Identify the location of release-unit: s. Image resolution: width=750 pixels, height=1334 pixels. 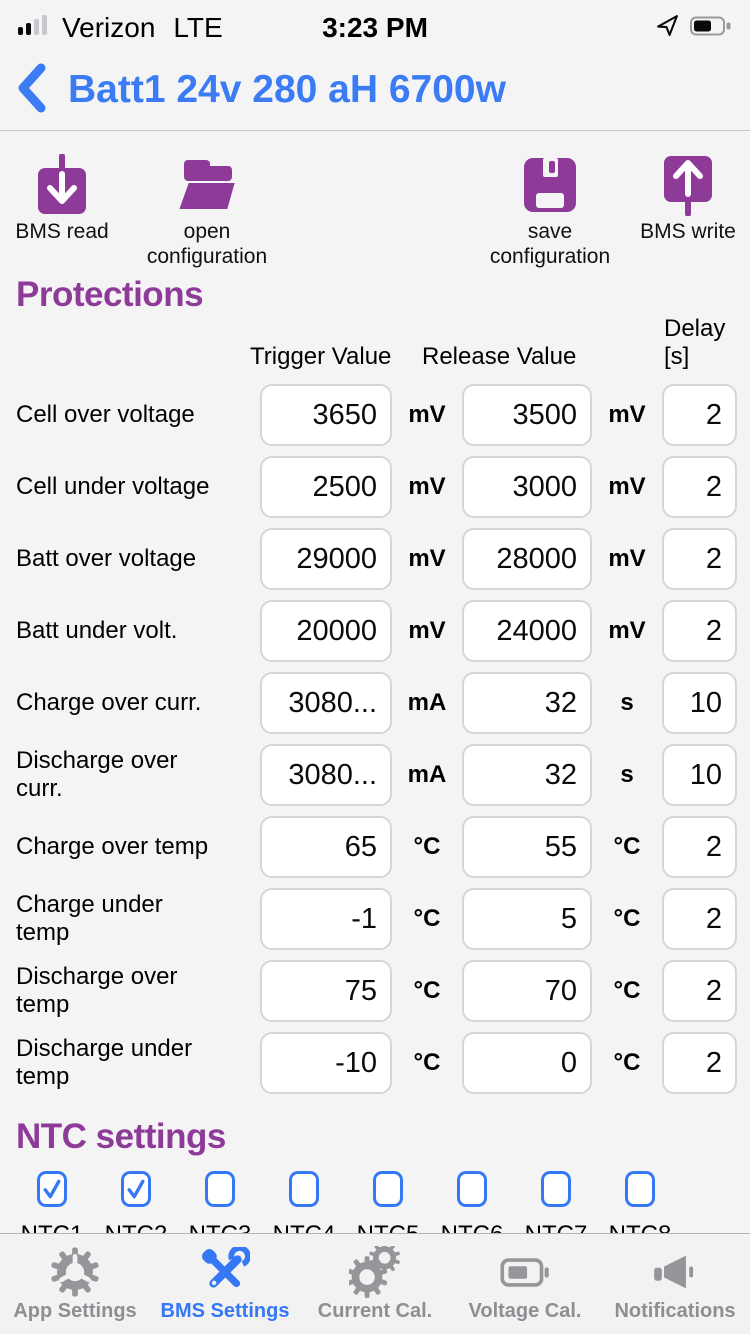
(627, 774).